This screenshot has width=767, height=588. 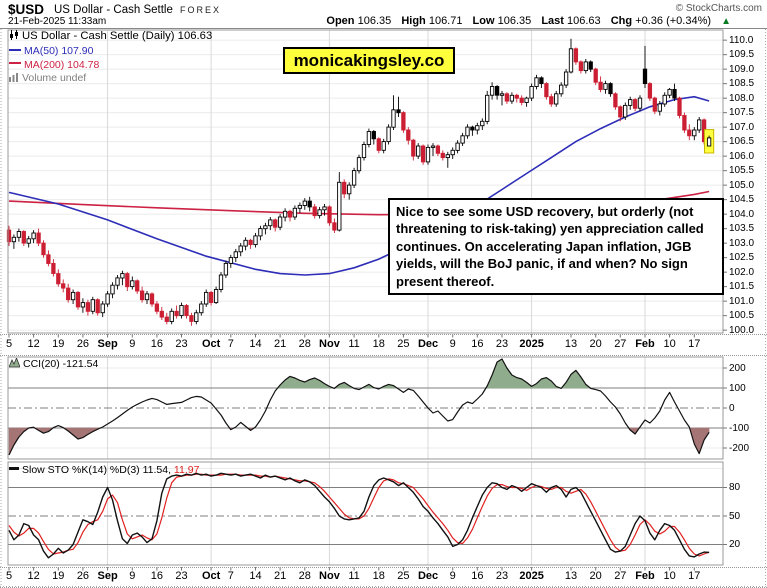 I want to click on instrument-name: US Dollar - Cash Settle, so click(x=113, y=10).